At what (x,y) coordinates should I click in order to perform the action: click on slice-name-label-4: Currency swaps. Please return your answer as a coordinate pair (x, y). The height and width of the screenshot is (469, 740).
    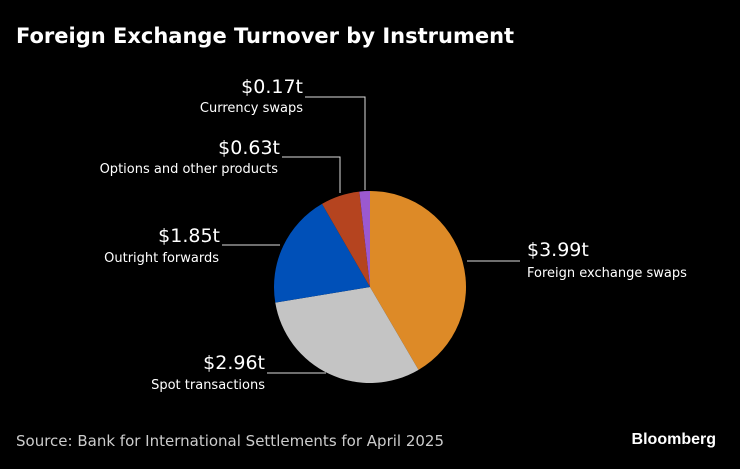
    Looking at the image, I should click on (251, 108).